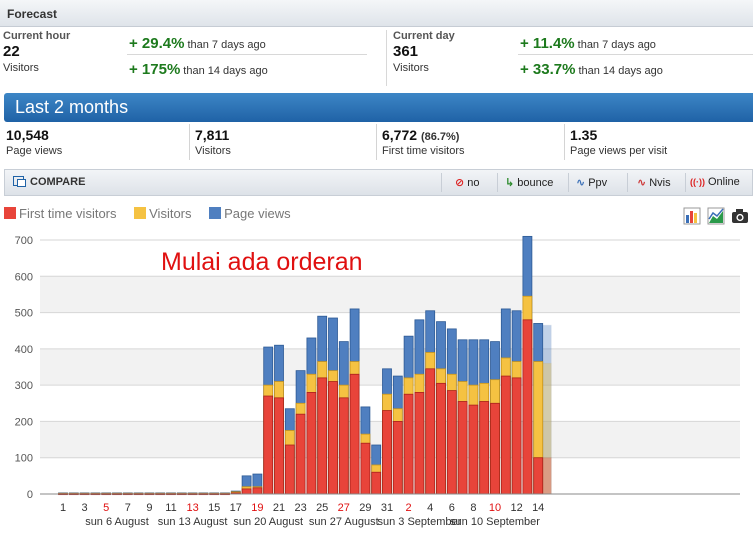 Image resolution: width=753 pixels, height=537 pixels. Describe the element at coordinates (27, 135) in the screenshot. I see `summary-value: 10,548` at that location.